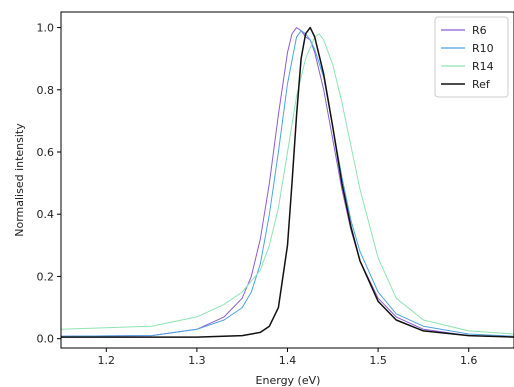  What do you see at coordinates (19, 180) in the screenshot?
I see `y-axis-label: Normalised intensity` at bounding box center [19, 180].